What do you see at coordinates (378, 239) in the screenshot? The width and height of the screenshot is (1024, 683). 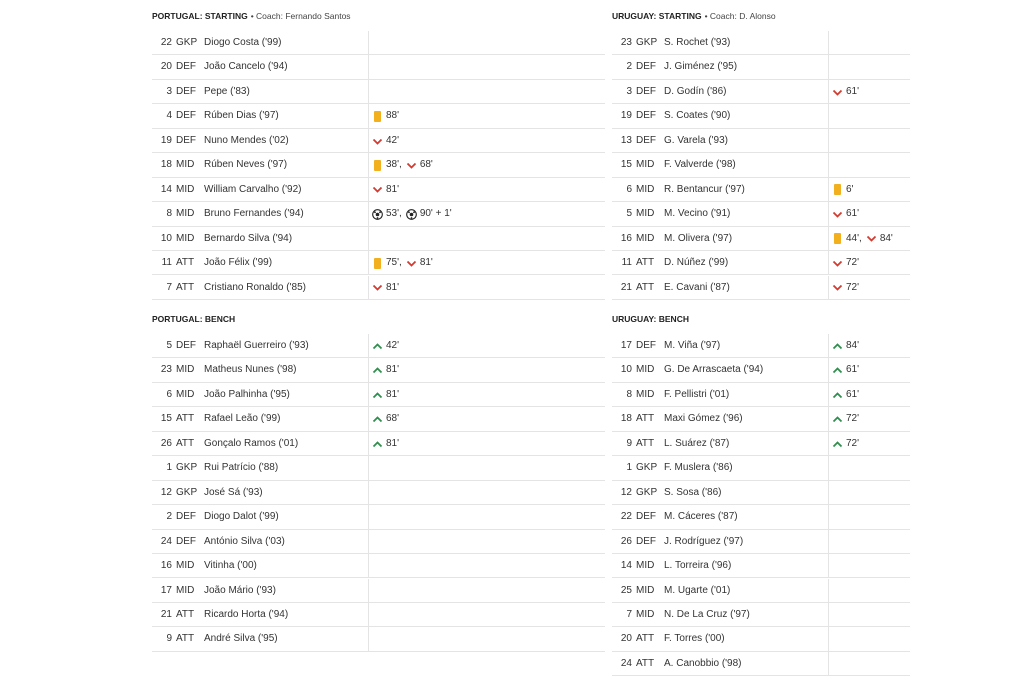 I see `player-row: 10 MID Bernardo Silva ('94)` at bounding box center [378, 239].